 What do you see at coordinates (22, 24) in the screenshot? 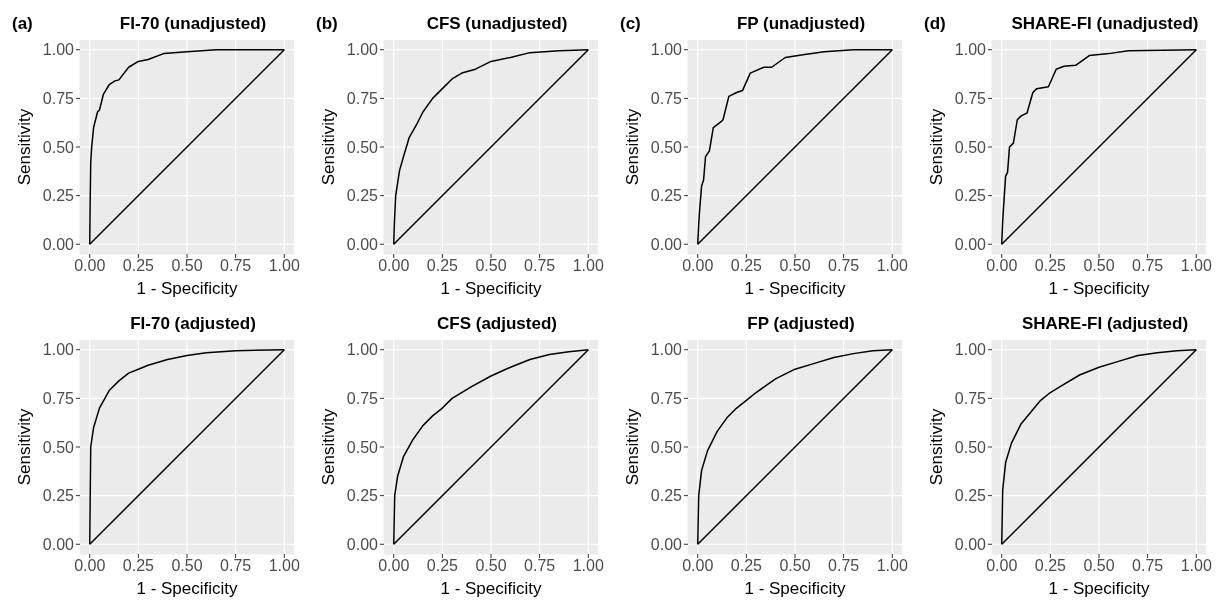
I see `text: (a)` at bounding box center [22, 24].